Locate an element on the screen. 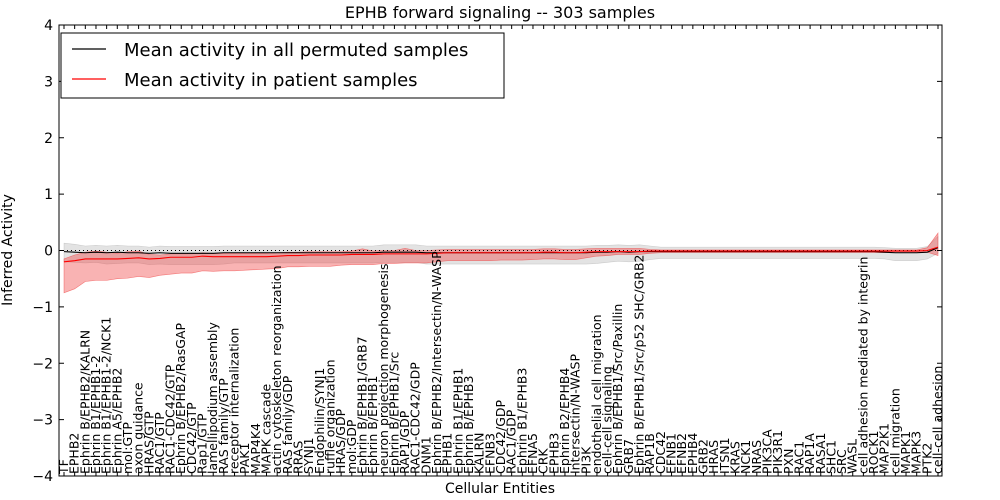  x-tick-label: axon guidance is located at coordinates (138, 428).